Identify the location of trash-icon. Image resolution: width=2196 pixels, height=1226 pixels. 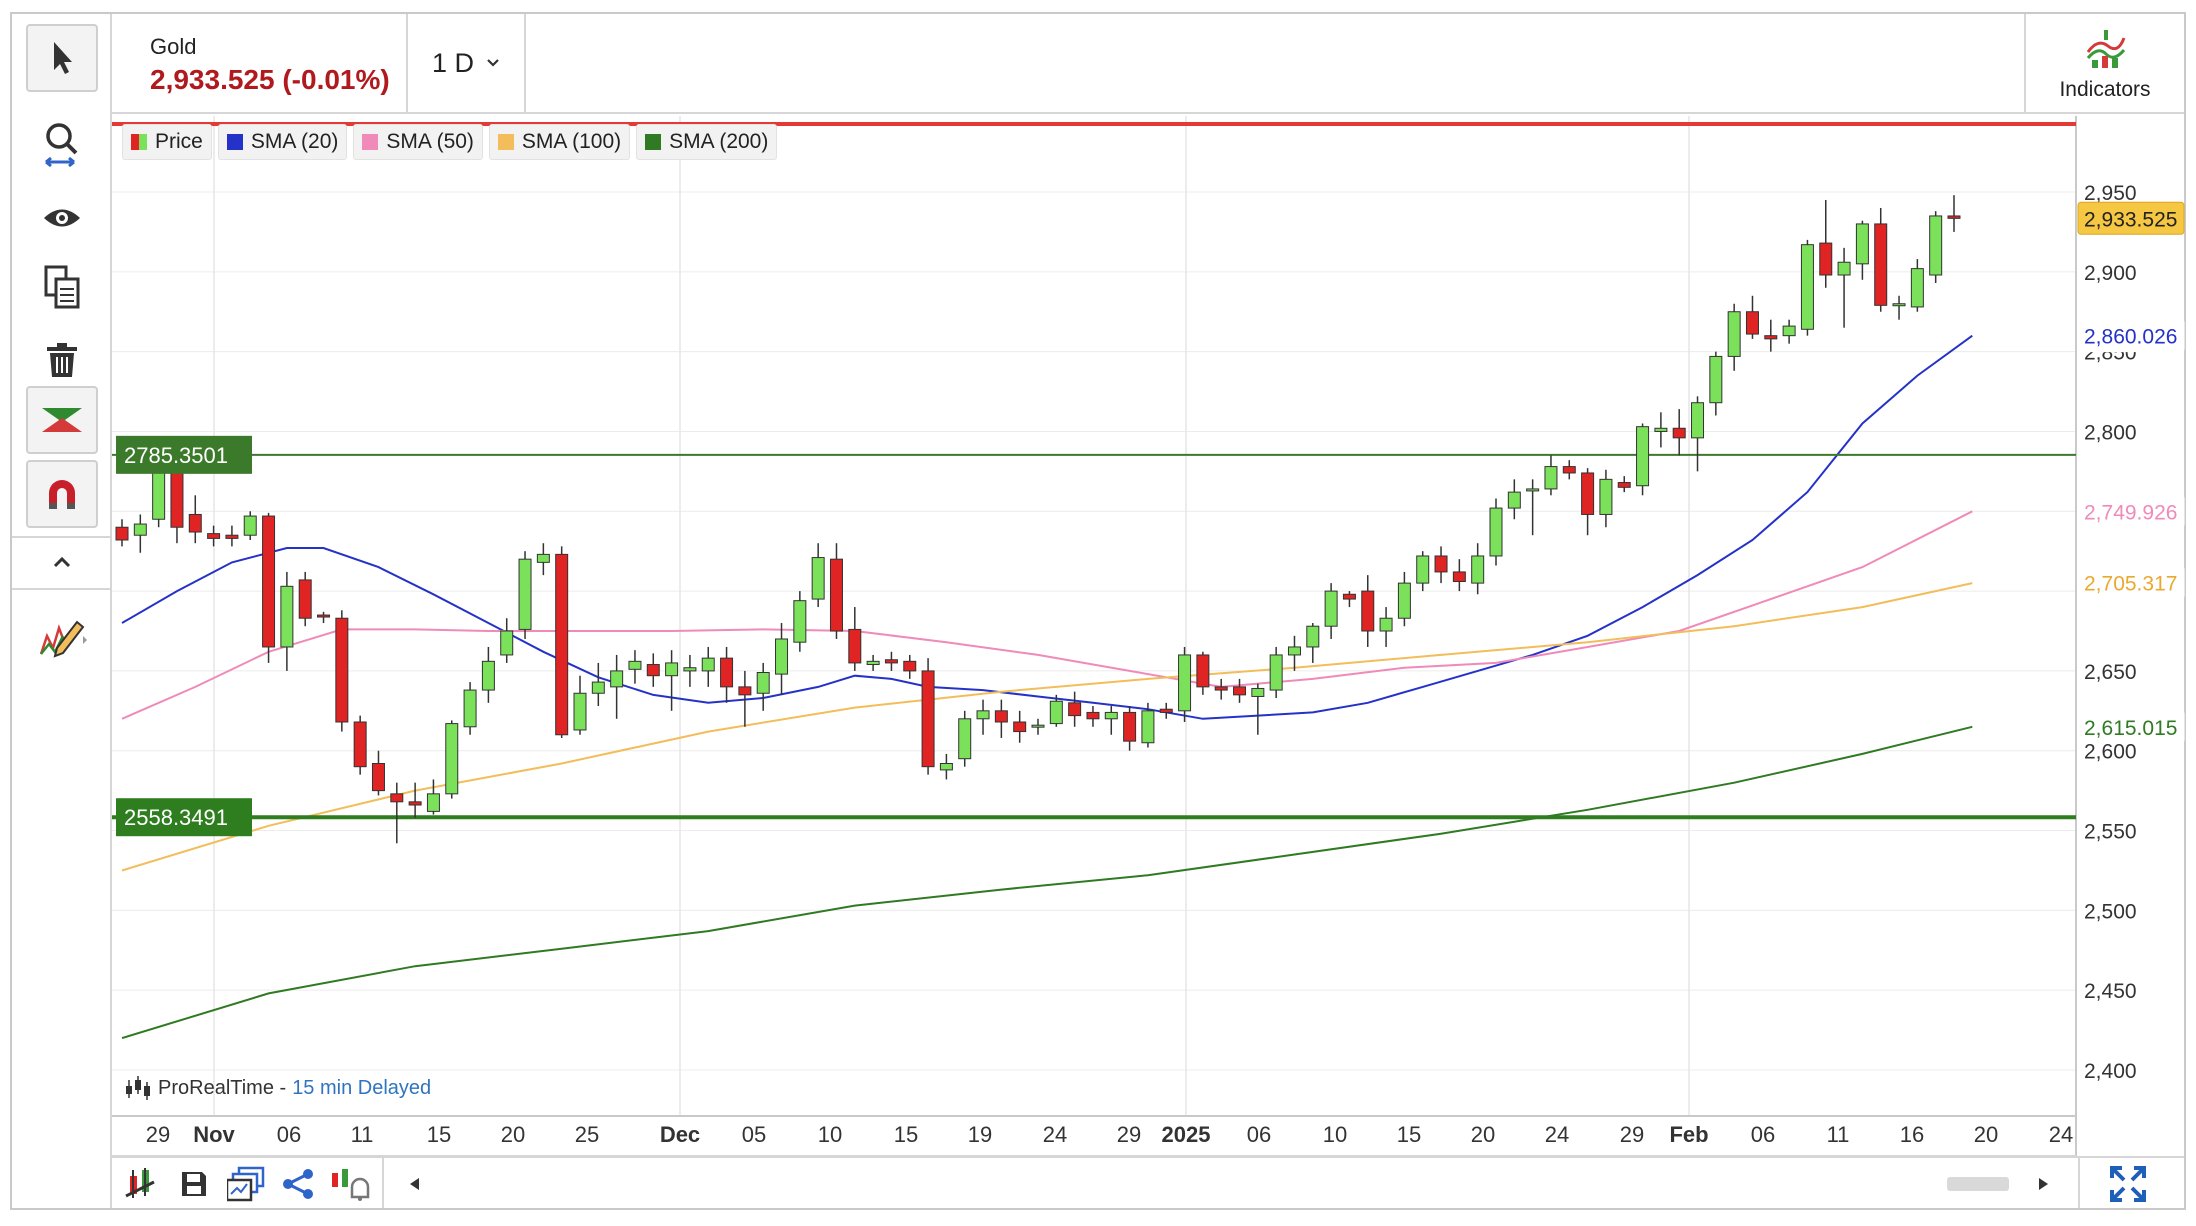
(62, 360).